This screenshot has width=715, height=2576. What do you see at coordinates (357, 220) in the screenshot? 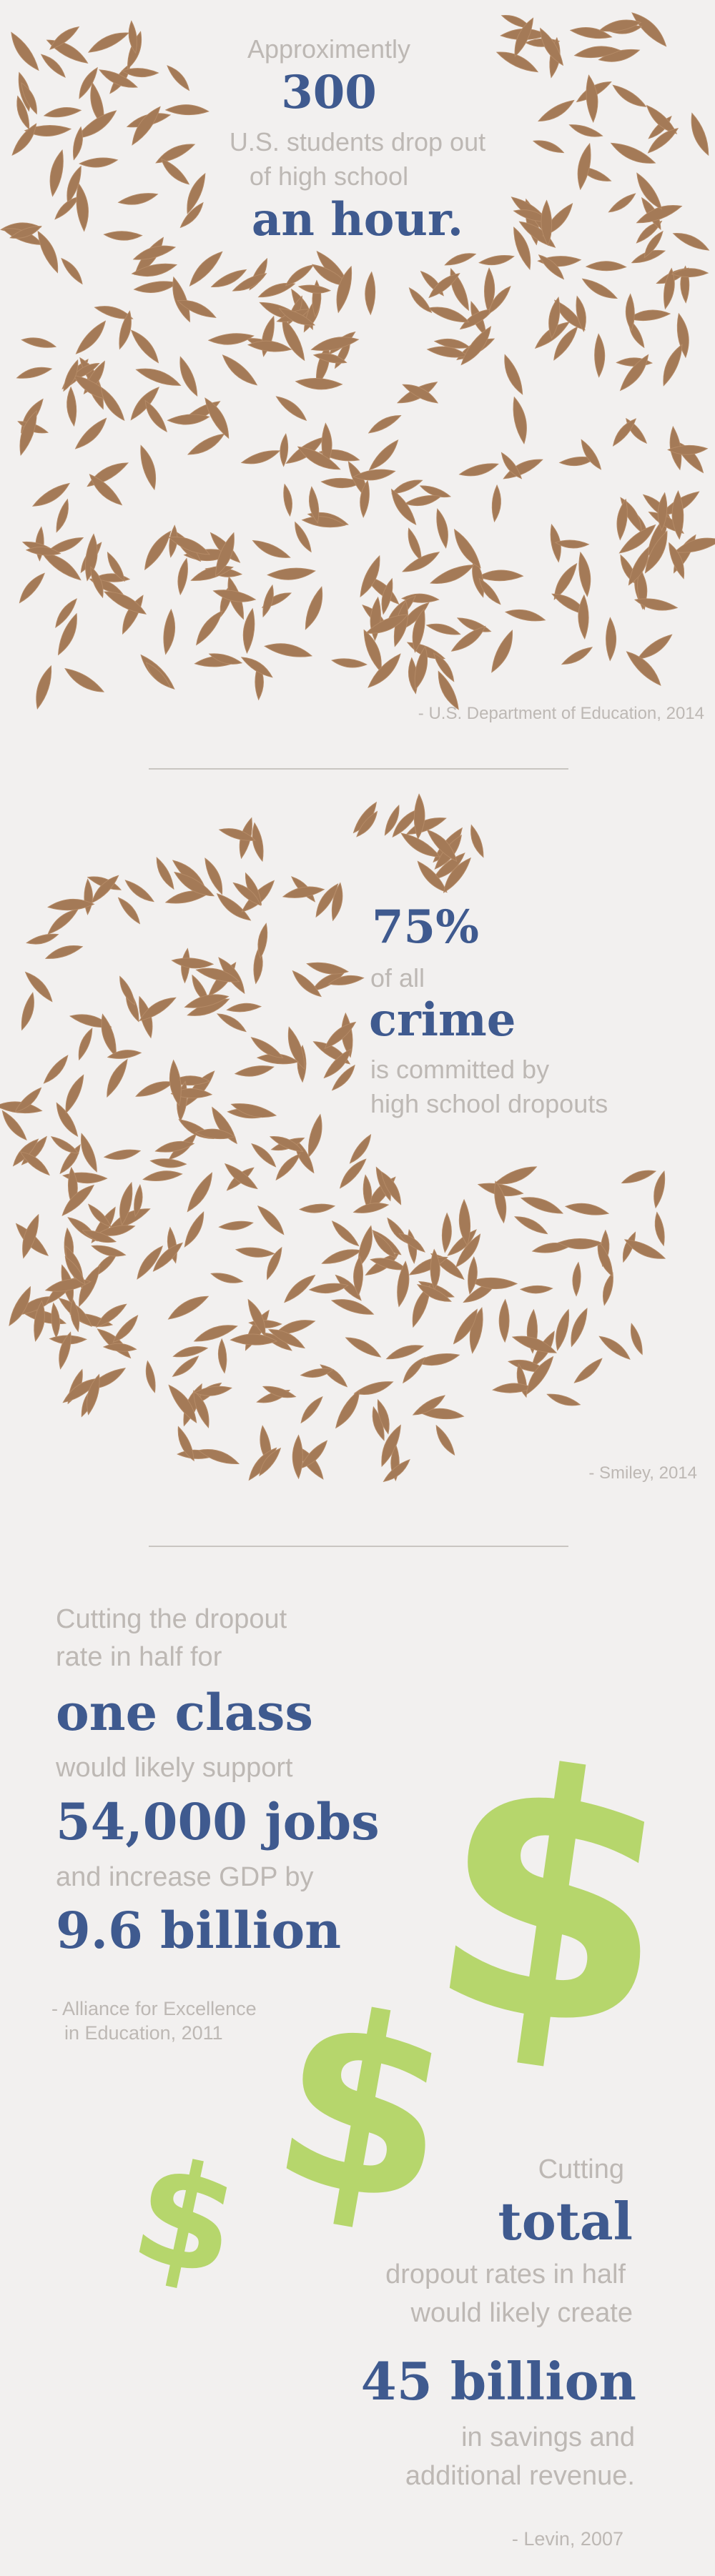
I see `s1-emphasis: an hour.` at bounding box center [357, 220].